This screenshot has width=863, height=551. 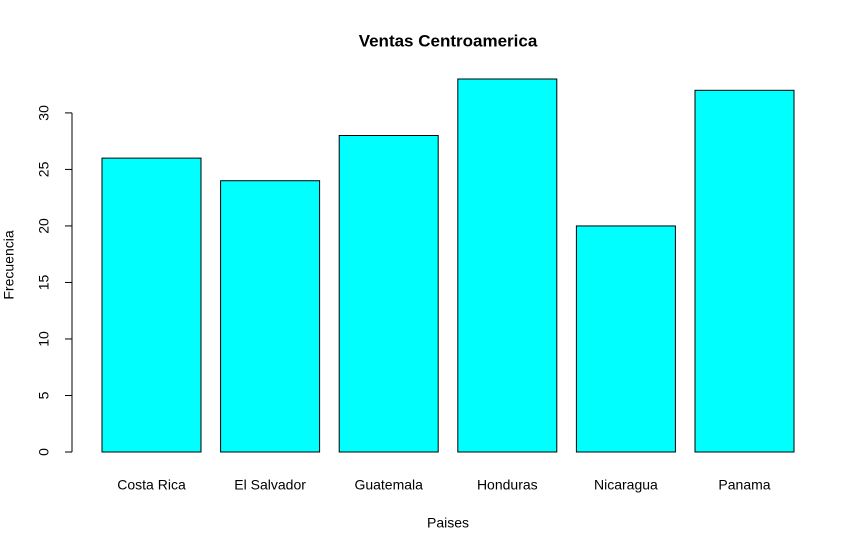 What do you see at coordinates (44, 395) in the screenshot?
I see `y-tick-label: 5` at bounding box center [44, 395].